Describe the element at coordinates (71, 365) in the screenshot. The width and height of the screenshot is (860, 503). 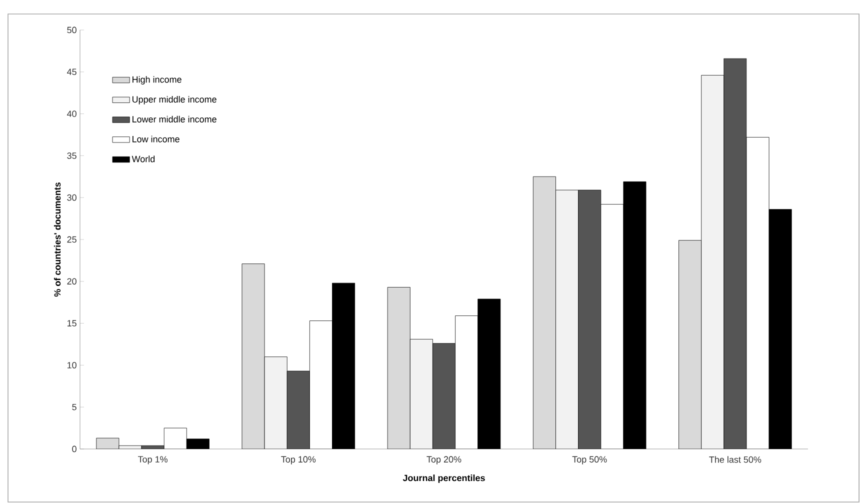
I see `y-tick-label: 10` at that location.